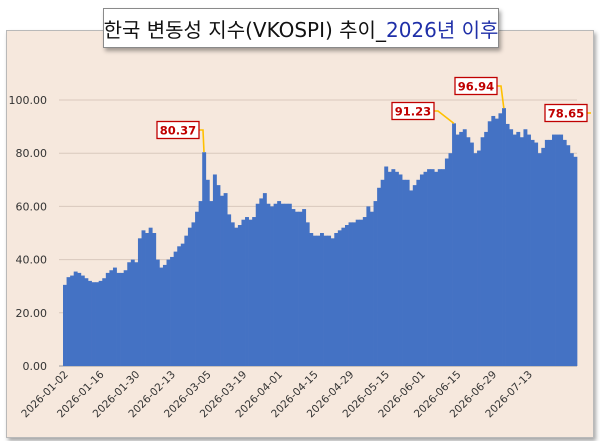 This screenshot has width=600, height=441. I want to click on callout-leader, so click(443, 117).